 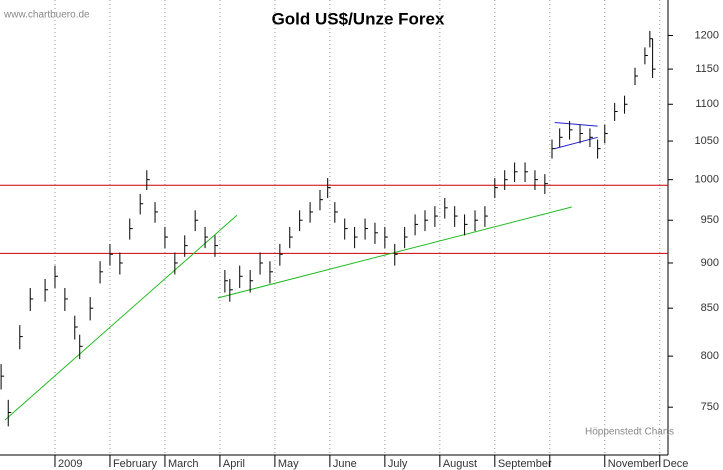 What do you see at coordinates (707, 104) in the screenshot?
I see `y-tick-label: 1100` at bounding box center [707, 104].